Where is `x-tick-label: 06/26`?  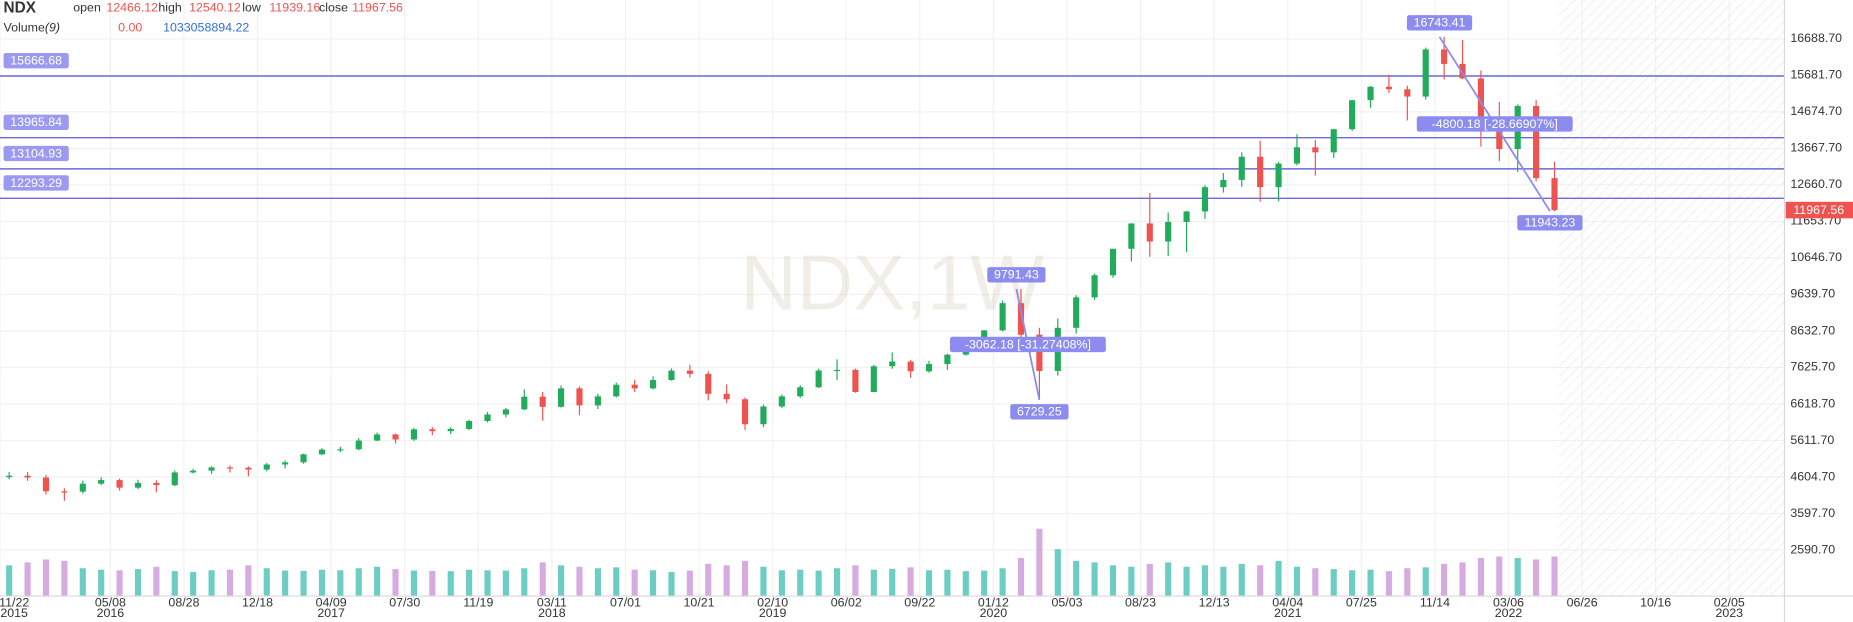
x-tick-label: 06/26 is located at coordinates (1582, 602).